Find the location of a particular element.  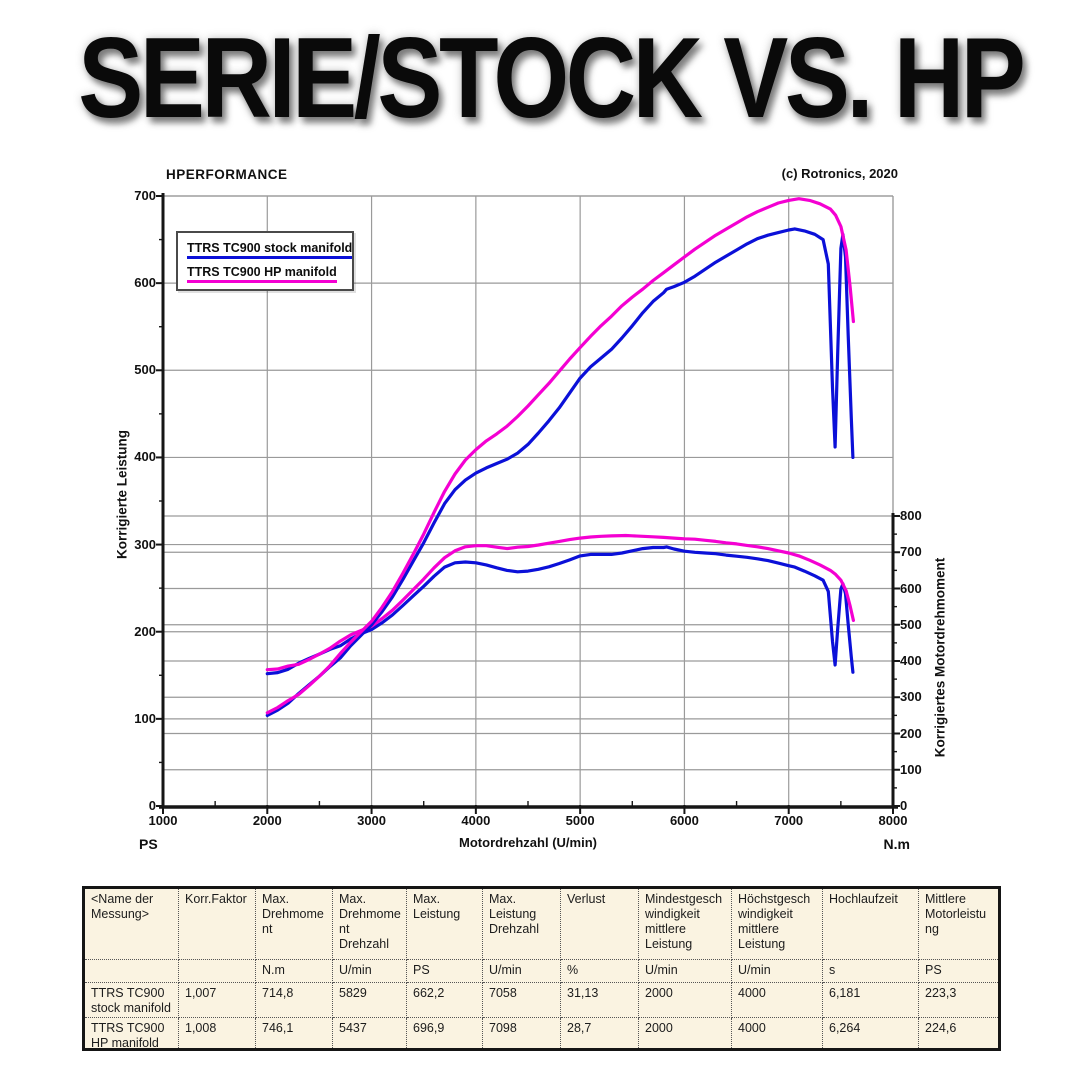

curve-torque-hp is located at coordinates (560, 602).